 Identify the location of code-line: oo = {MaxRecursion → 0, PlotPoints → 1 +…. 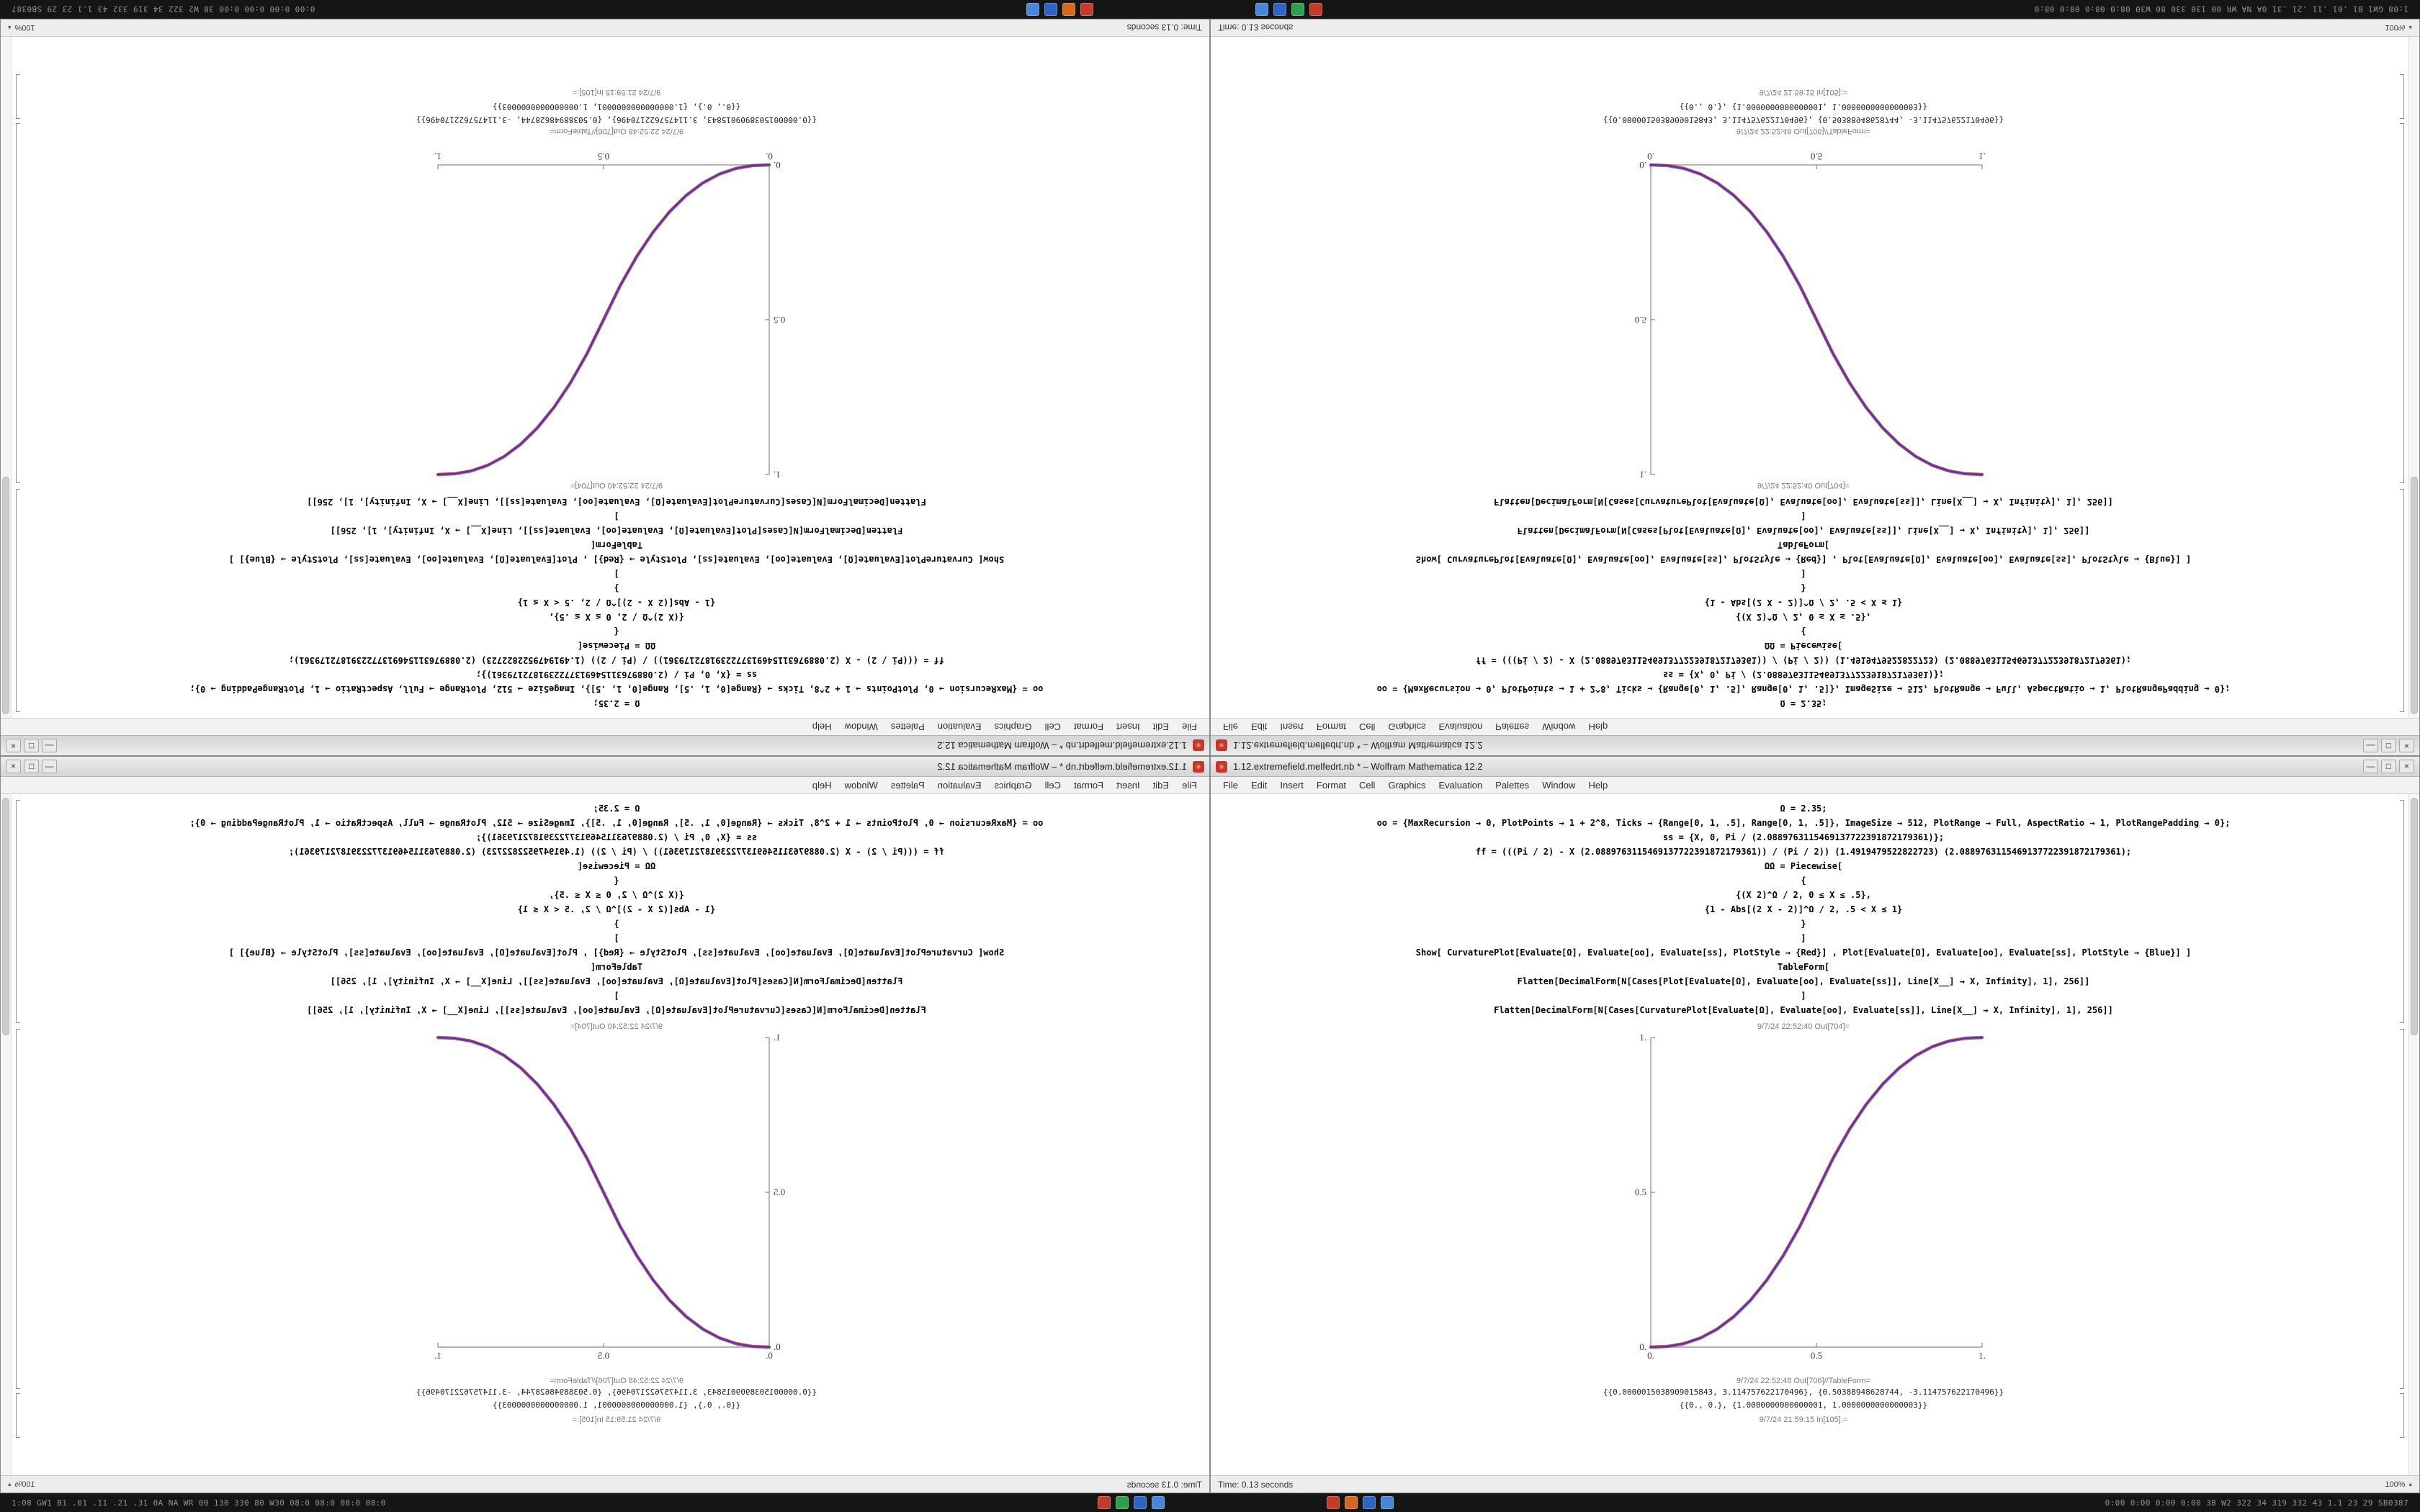
(1804, 689).